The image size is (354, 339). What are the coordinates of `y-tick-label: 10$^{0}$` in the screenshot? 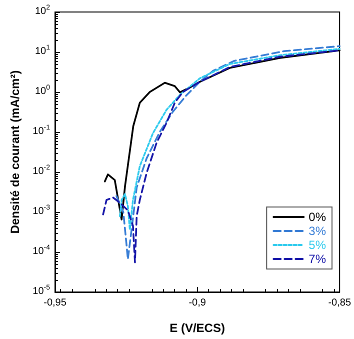 It's located at (42, 91).